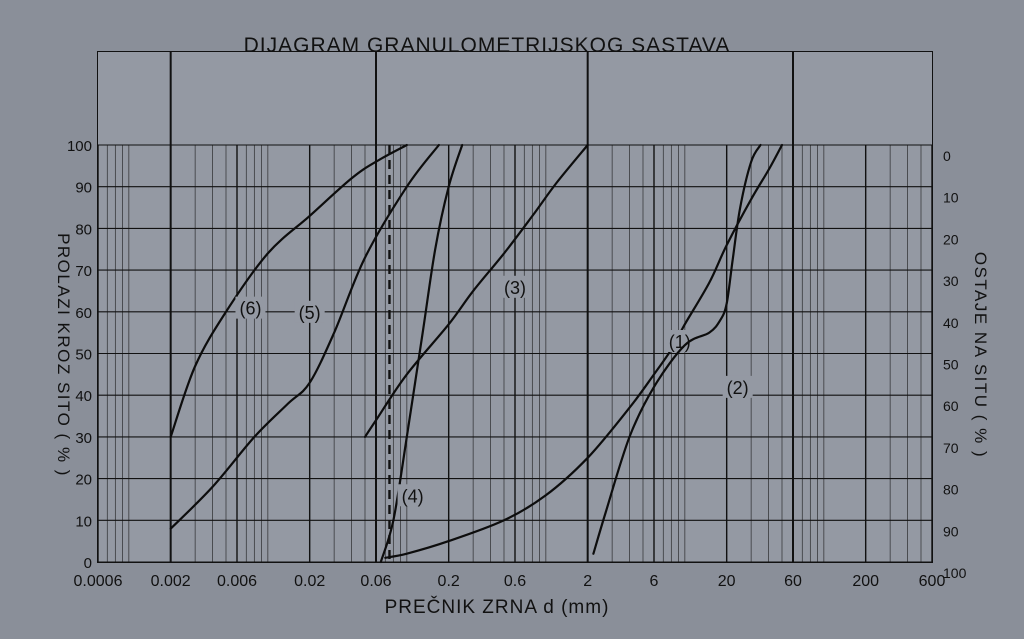 The image size is (1024, 639). What do you see at coordinates (88, 563) in the screenshot?
I see `y-tick-label-left: 0` at bounding box center [88, 563].